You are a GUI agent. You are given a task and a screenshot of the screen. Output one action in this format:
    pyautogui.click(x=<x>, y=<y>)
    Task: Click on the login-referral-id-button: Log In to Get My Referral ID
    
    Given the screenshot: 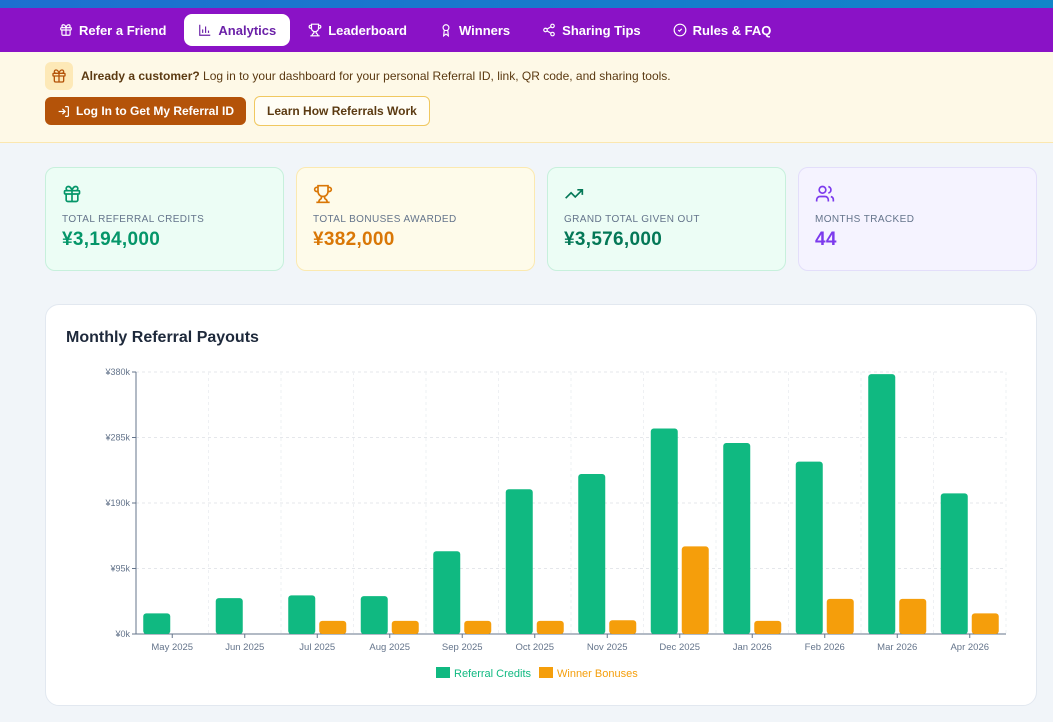 What is the action you would take?
    pyautogui.click(x=146, y=111)
    